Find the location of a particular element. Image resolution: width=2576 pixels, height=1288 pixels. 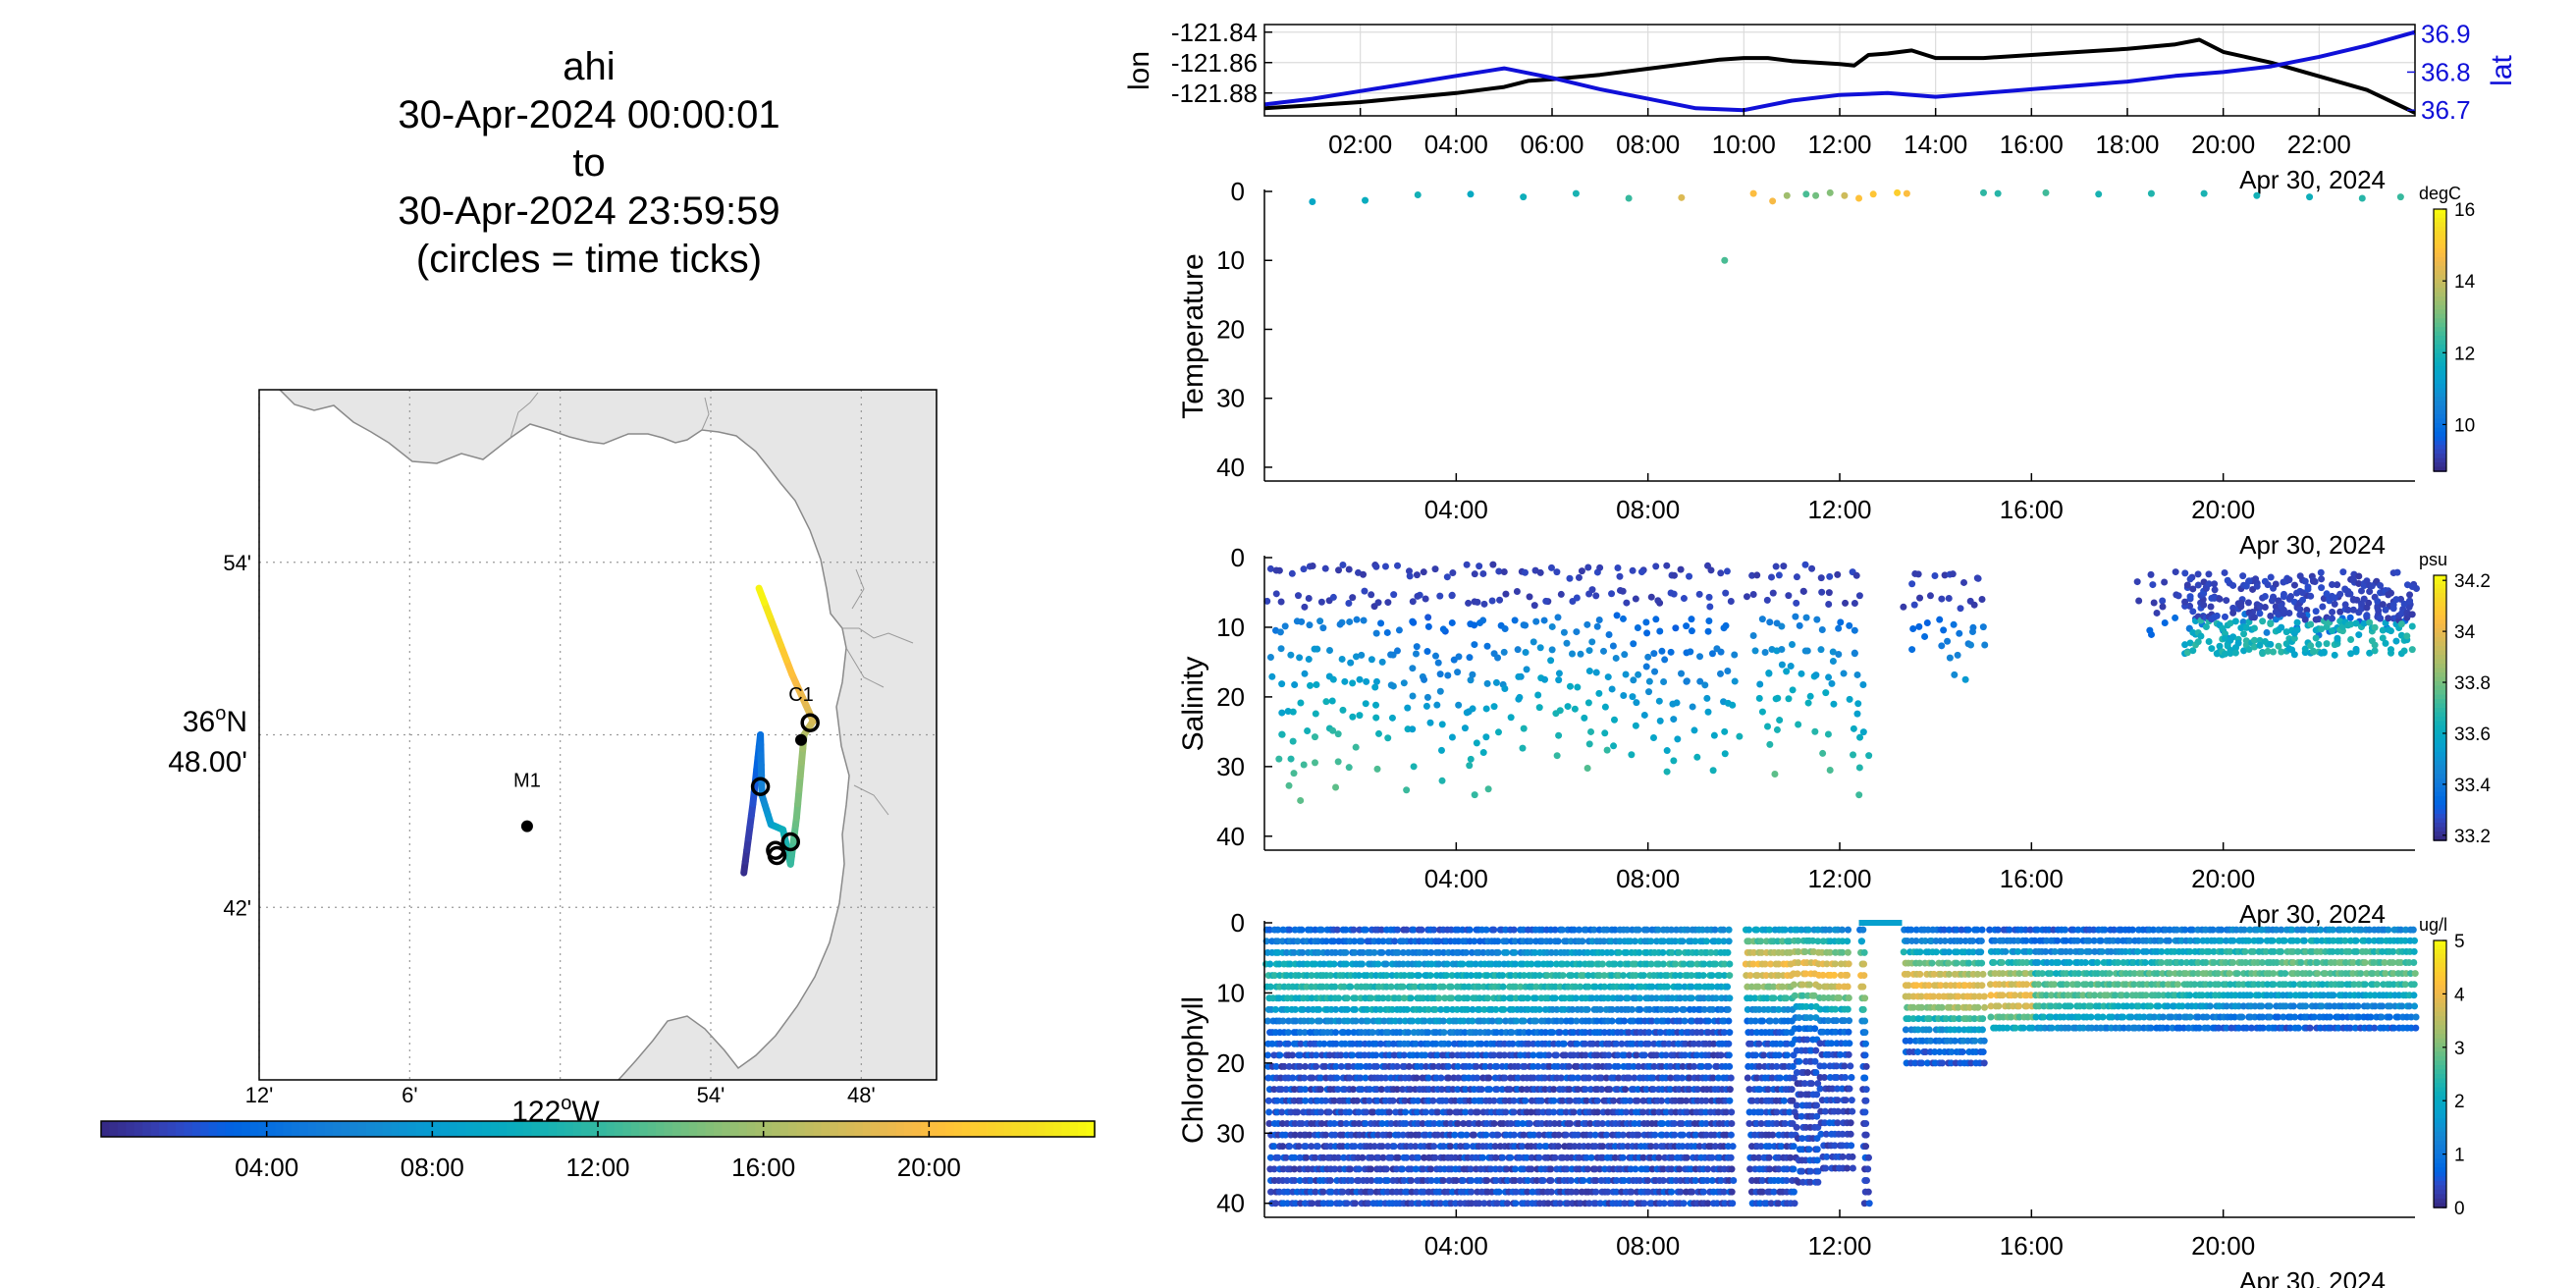

lon-lat-x-tick-label: 04:00 is located at coordinates (1456, 144).